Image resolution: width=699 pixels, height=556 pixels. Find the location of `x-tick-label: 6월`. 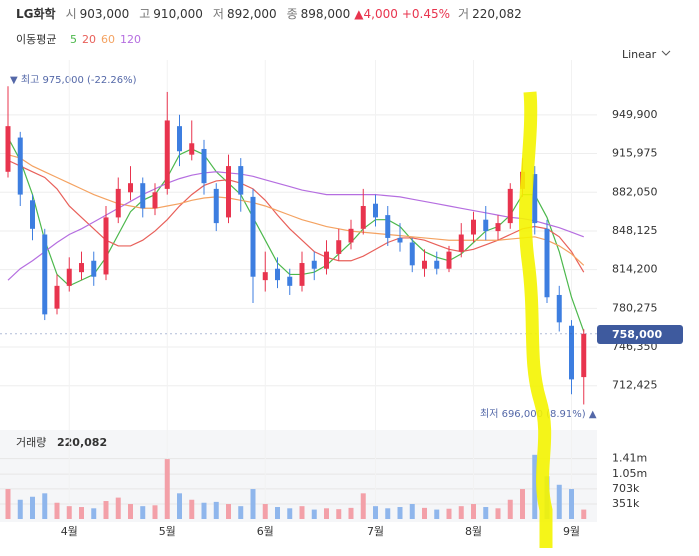

x-tick-label: 6월 is located at coordinates (265, 531).